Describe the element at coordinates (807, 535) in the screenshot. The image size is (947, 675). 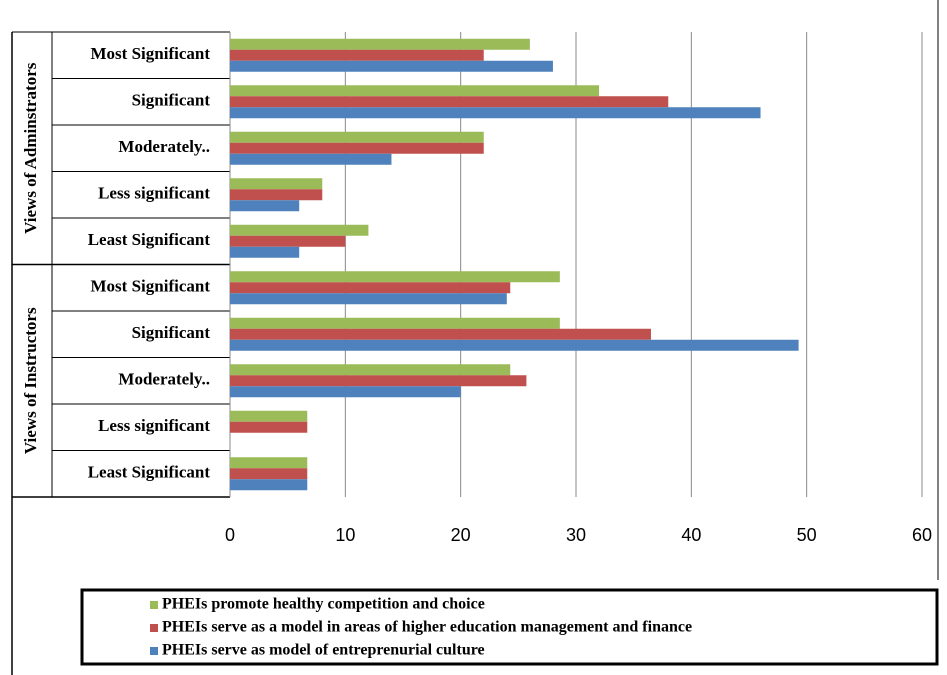
I see `x-tick-label: 50` at that location.